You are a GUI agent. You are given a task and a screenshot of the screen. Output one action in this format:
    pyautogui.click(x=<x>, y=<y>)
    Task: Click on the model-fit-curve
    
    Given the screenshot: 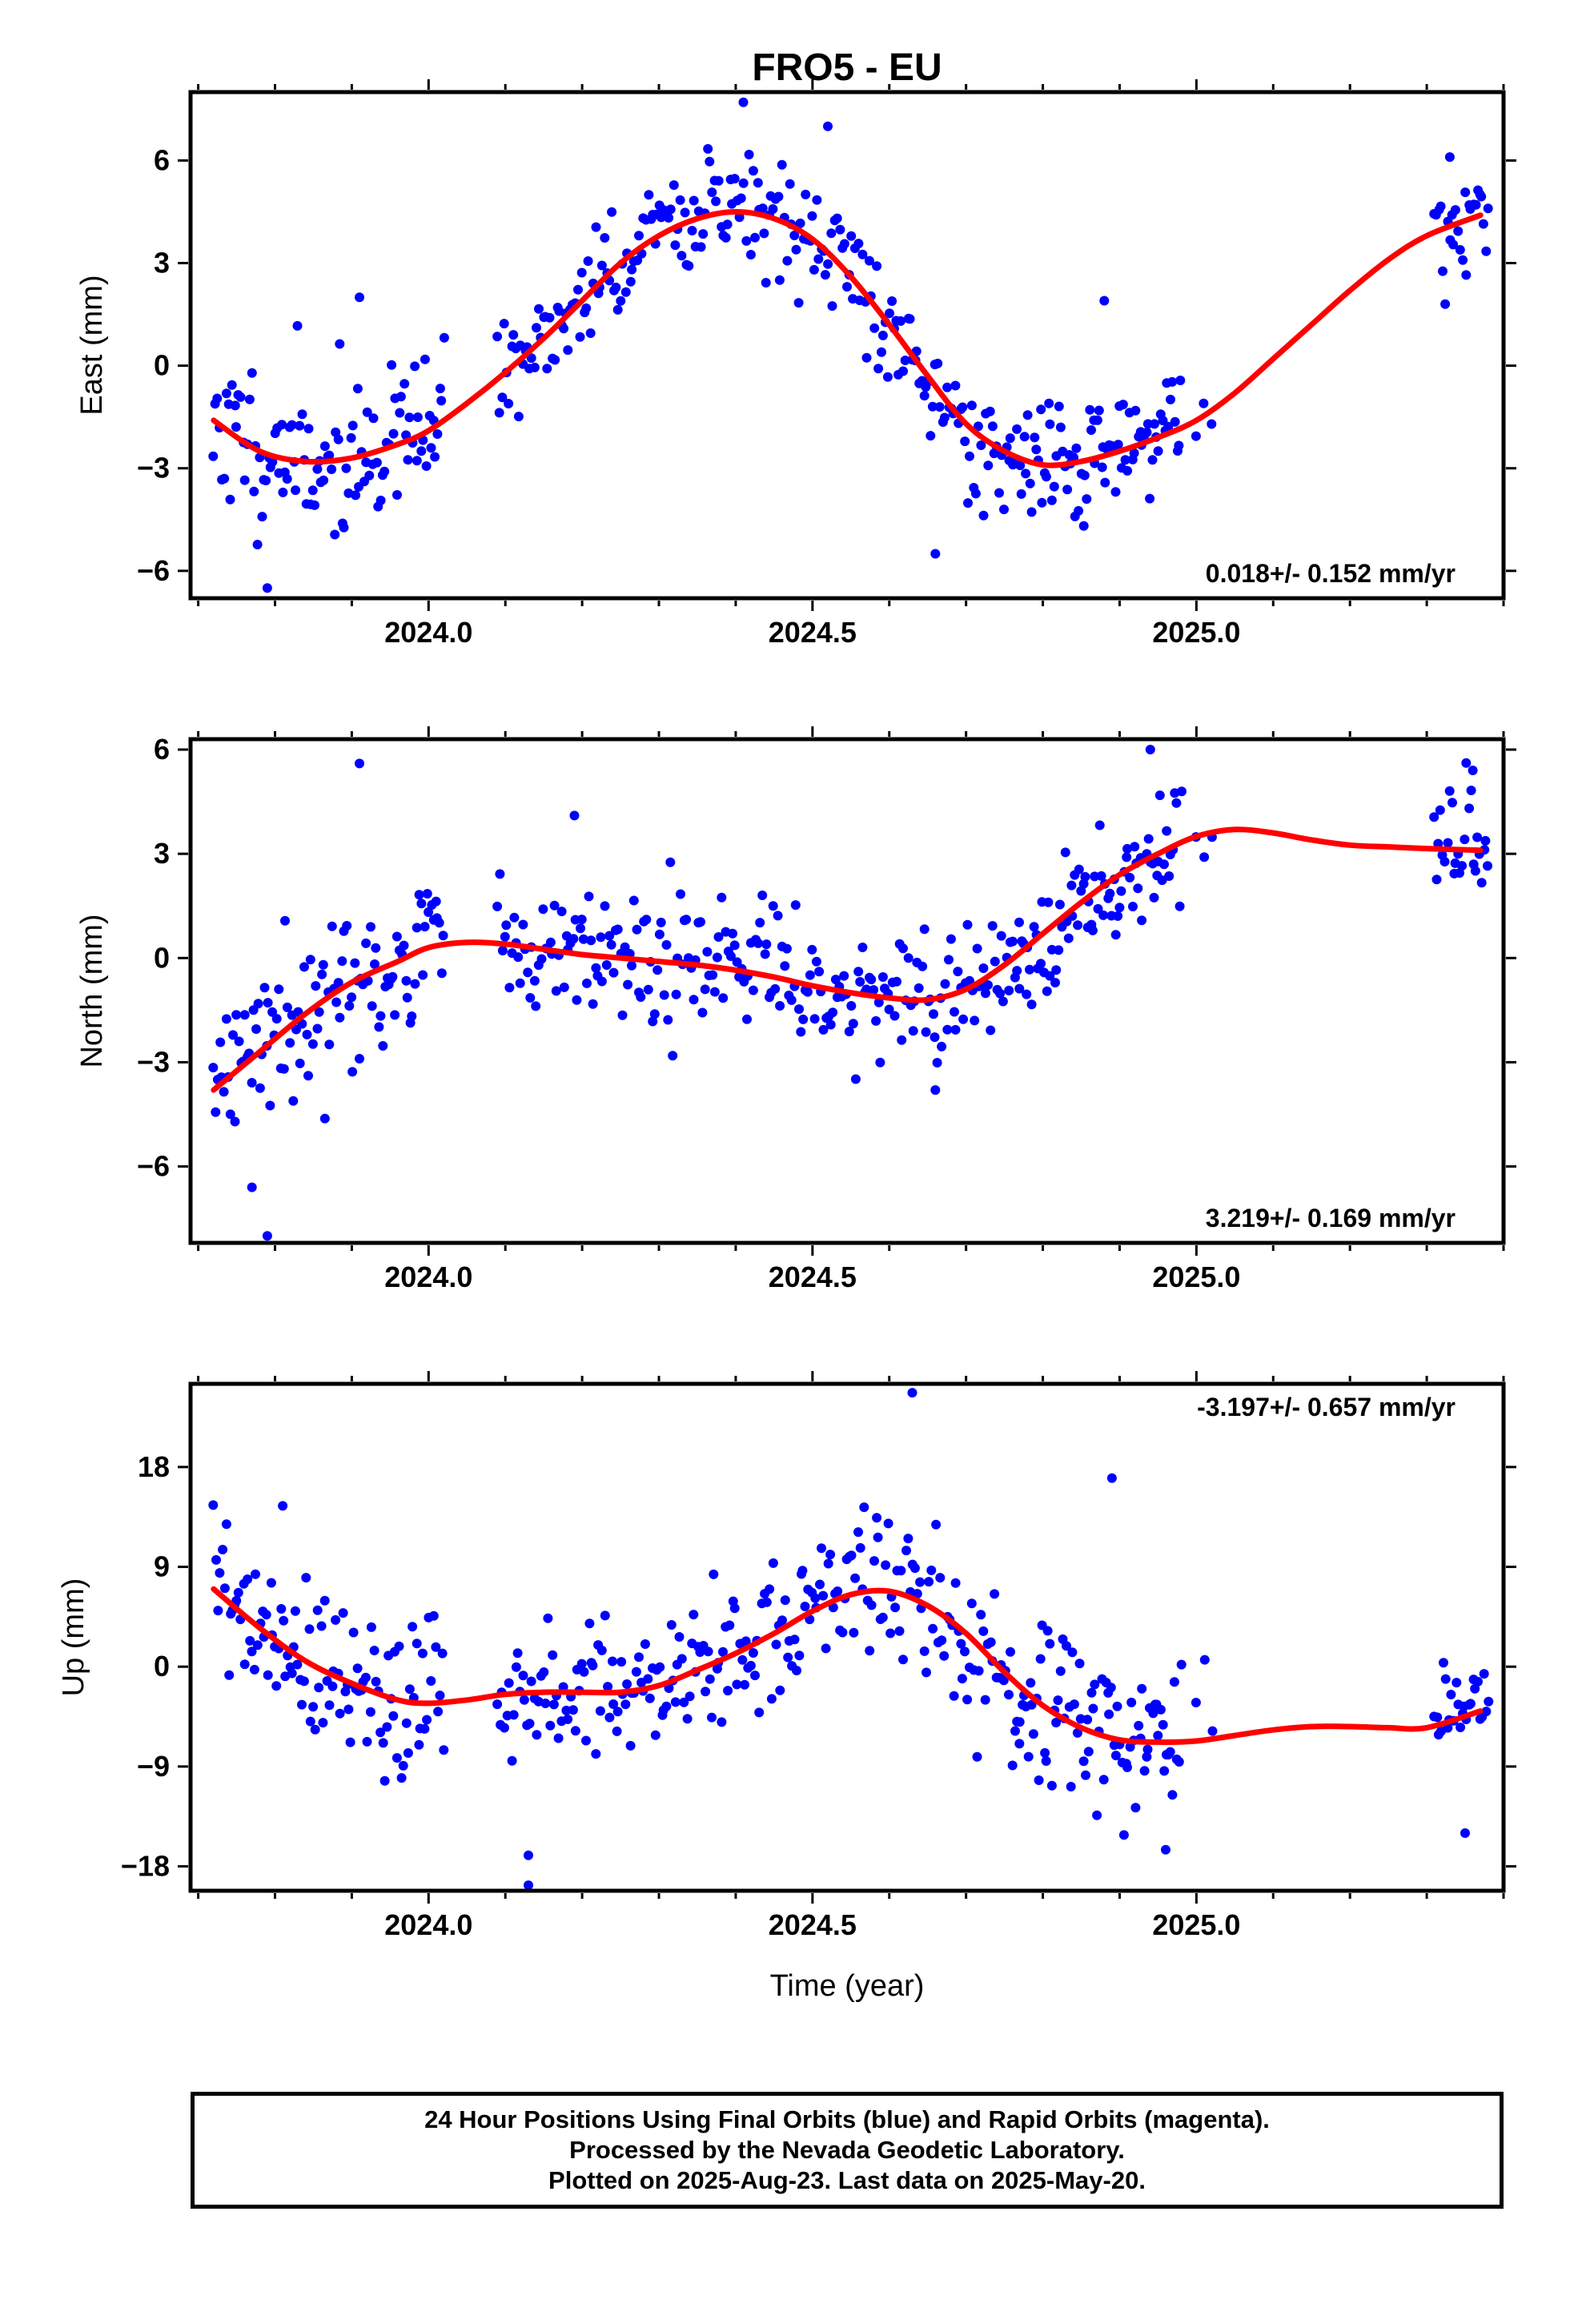 What is the action you would take?
    pyautogui.click(x=847, y=338)
    